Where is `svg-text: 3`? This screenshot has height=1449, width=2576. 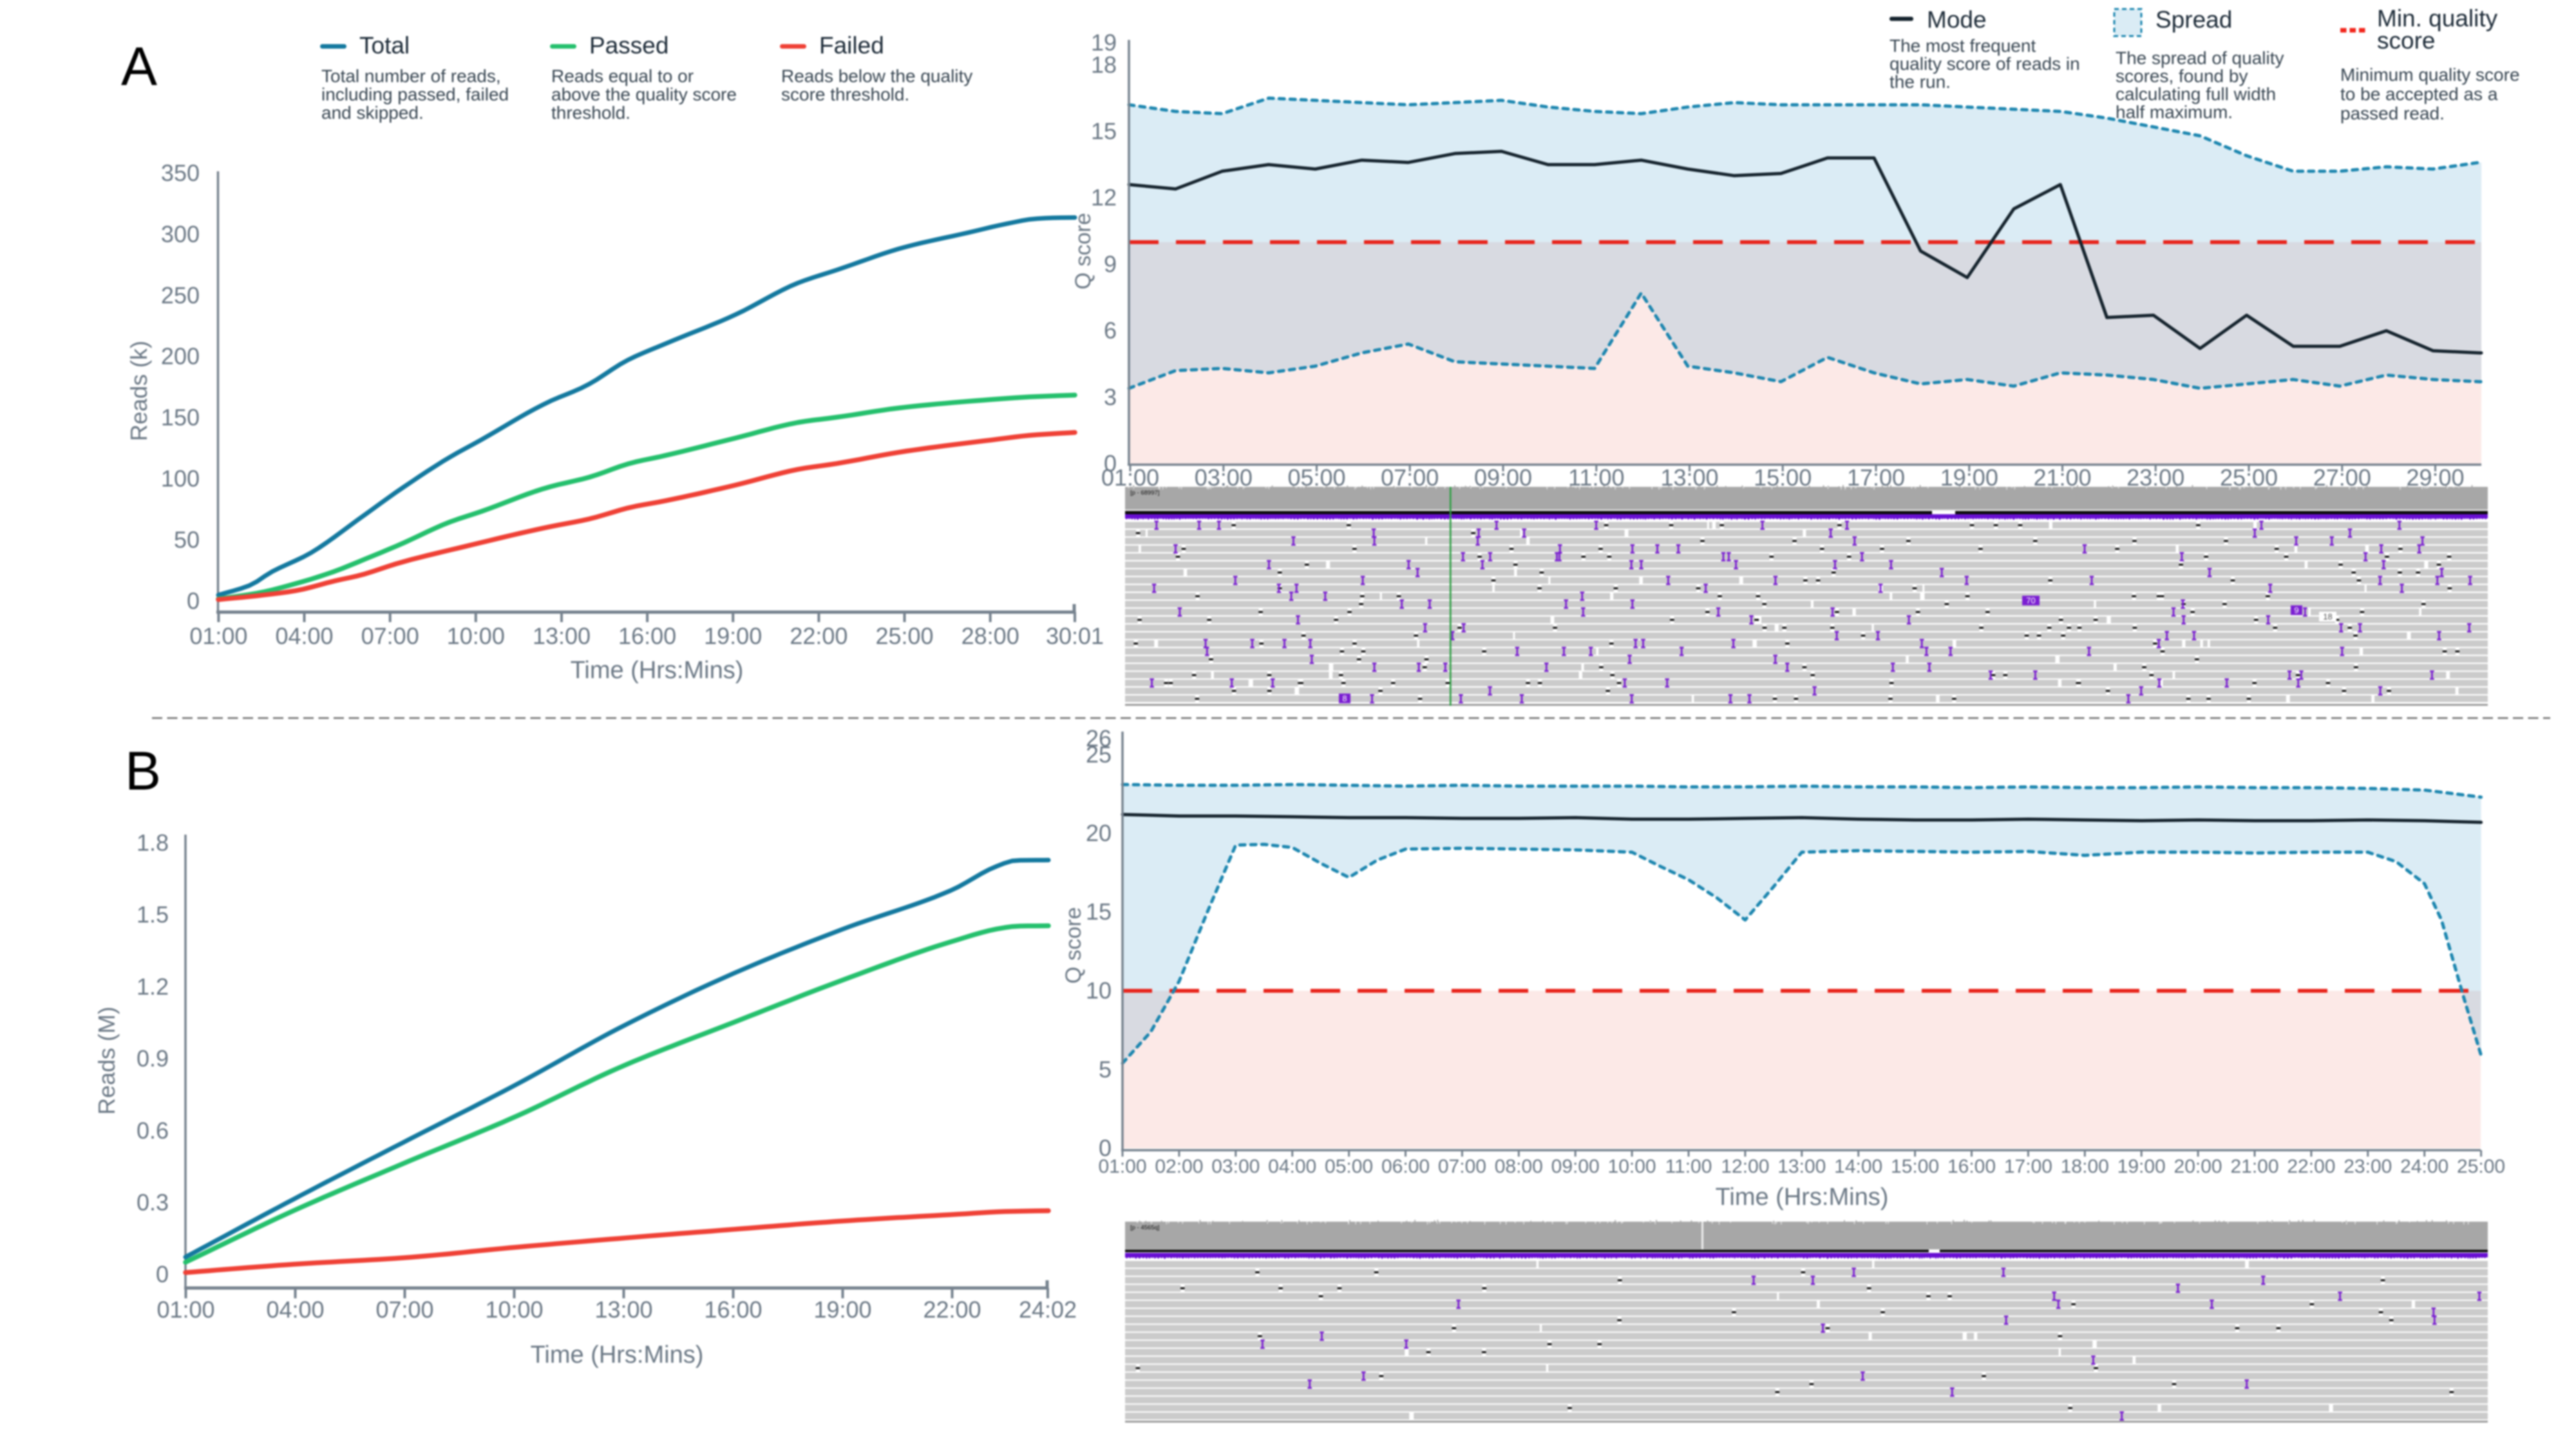
svg-text: 3 is located at coordinates (1110, 397).